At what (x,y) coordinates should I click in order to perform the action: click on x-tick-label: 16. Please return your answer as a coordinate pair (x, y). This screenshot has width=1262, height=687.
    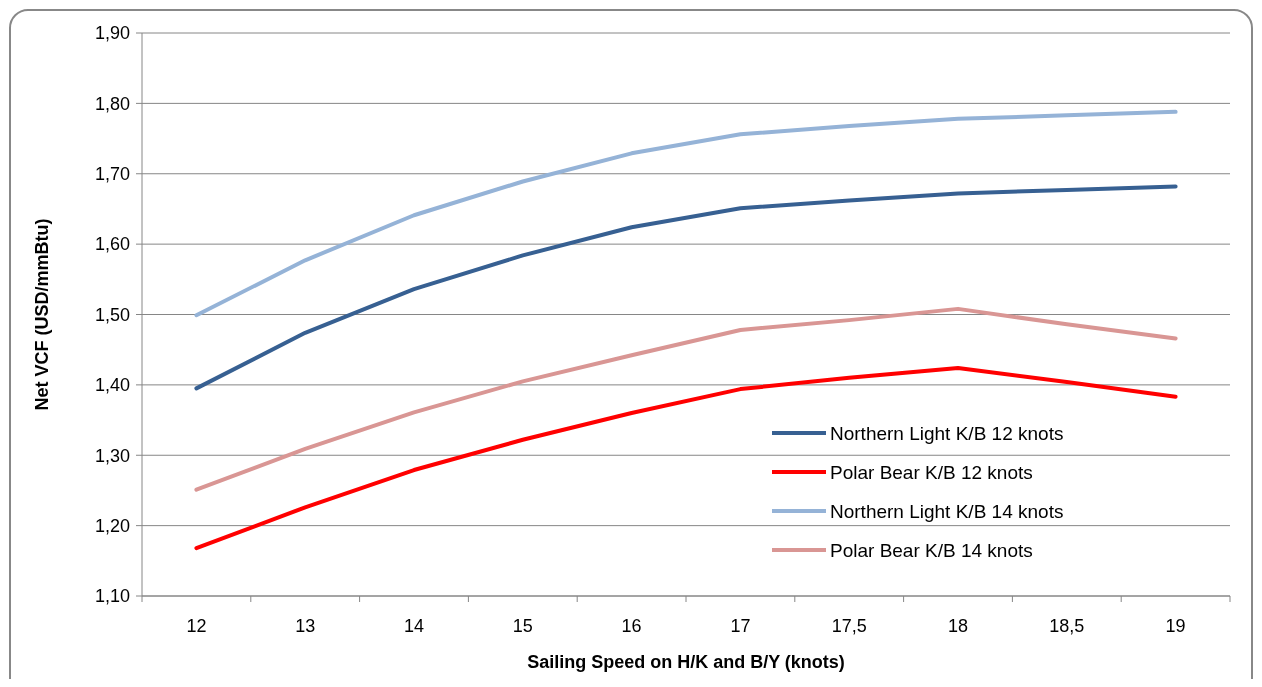
    Looking at the image, I should click on (631, 626).